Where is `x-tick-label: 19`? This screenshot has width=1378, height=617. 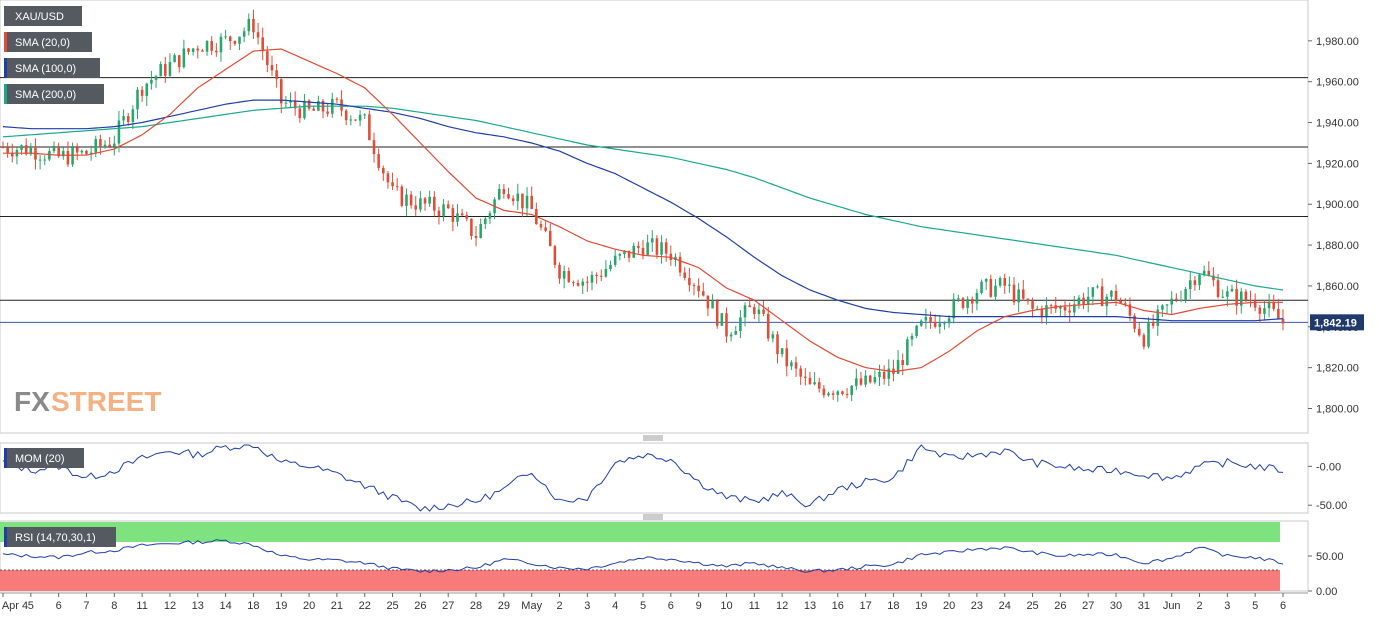
x-tick-label: 19 is located at coordinates (281, 606).